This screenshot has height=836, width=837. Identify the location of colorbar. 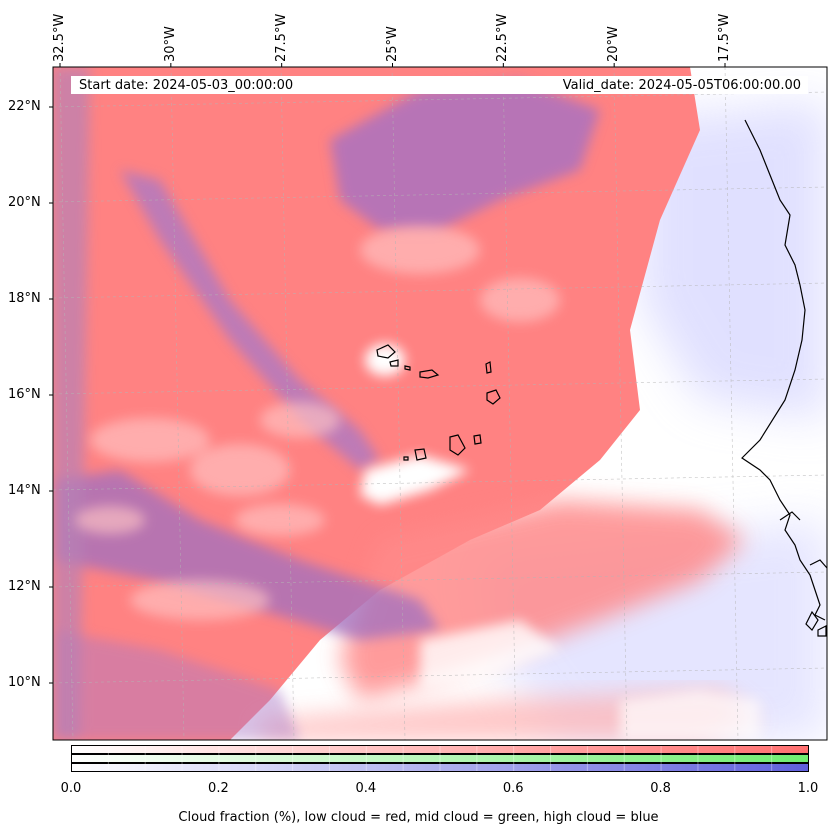
(440, 758).